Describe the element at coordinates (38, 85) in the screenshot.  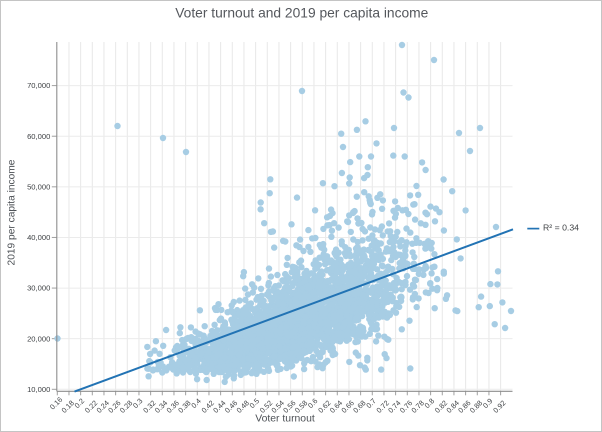
I see `svg-text: 70,000` at that location.